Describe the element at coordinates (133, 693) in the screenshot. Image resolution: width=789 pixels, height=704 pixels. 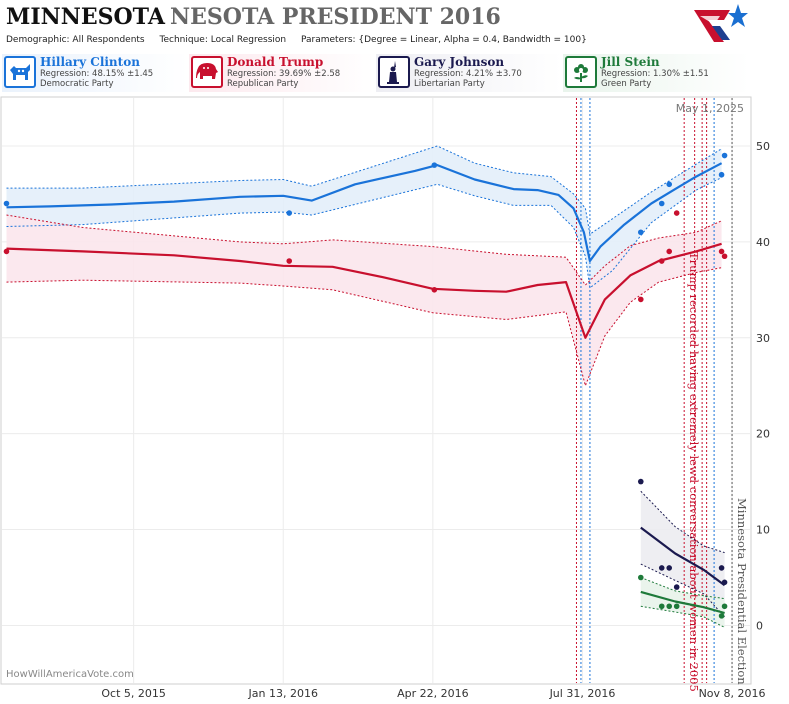
I see `x-tick-label: Oct 5, 2015` at that location.